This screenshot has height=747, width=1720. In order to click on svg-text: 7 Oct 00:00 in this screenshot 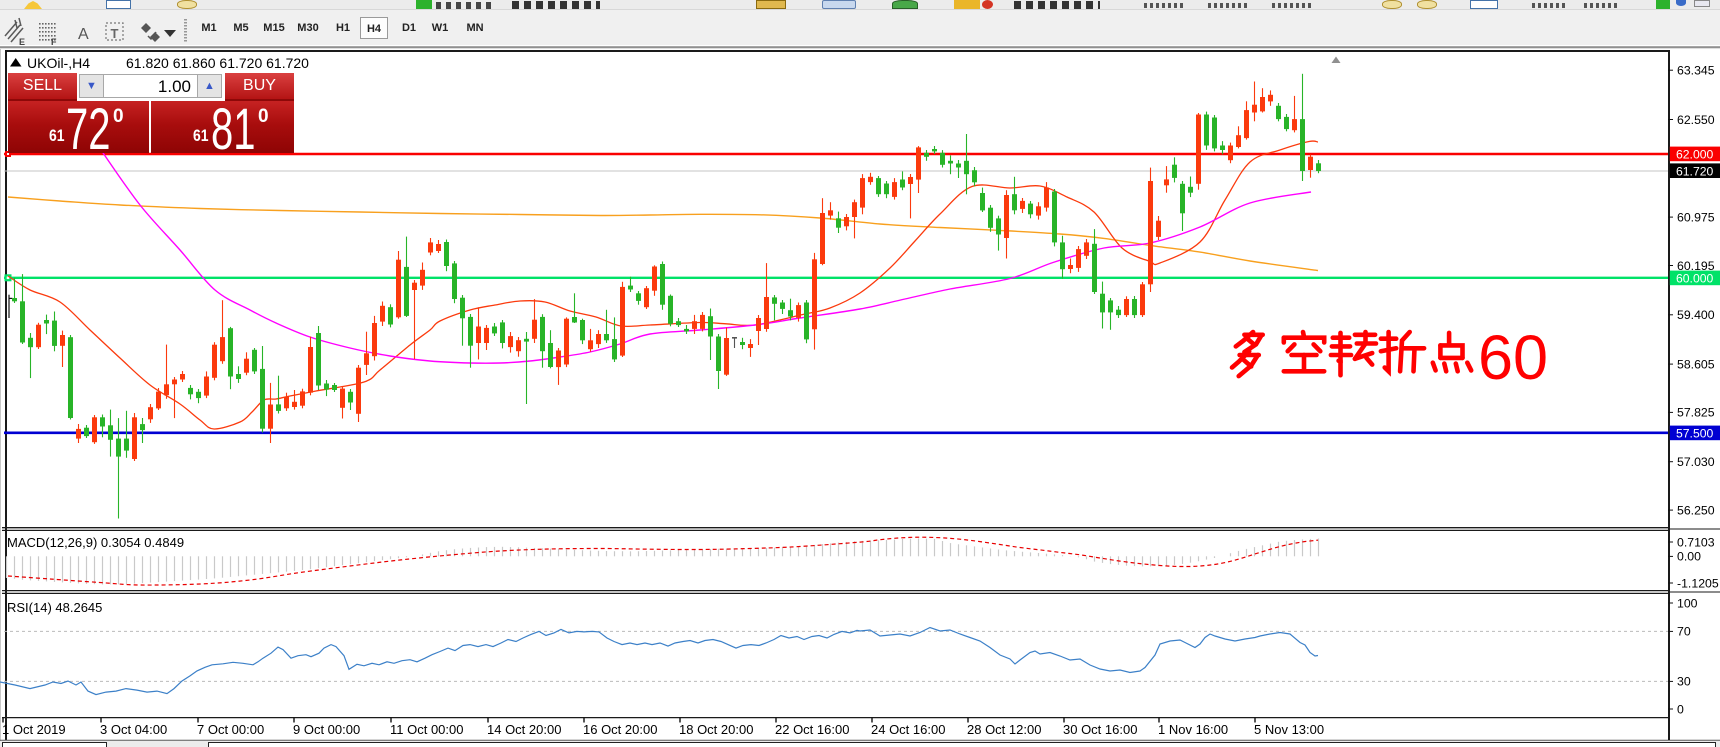, I will do `click(230, 729)`.